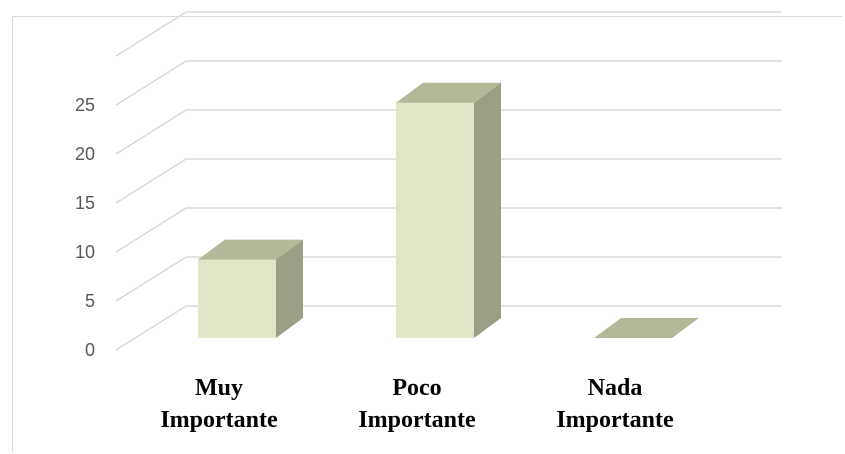  Describe the element at coordinates (90, 301) in the screenshot. I see `y-tick-label: 5` at that location.